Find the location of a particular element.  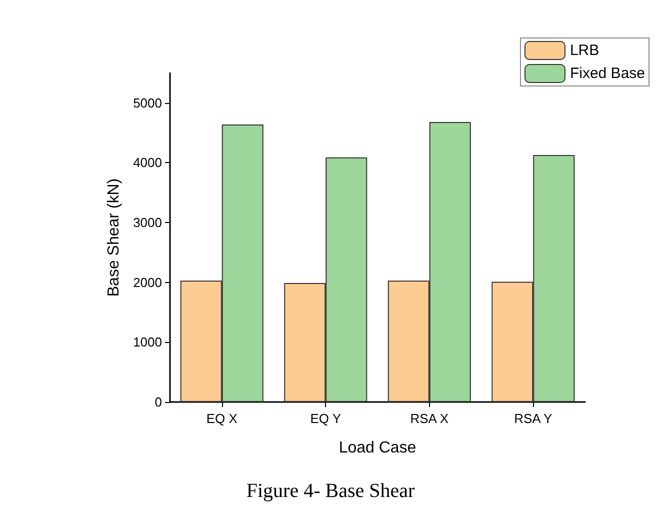

x-tick-label: RSA X is located at coordinates (429, 418).